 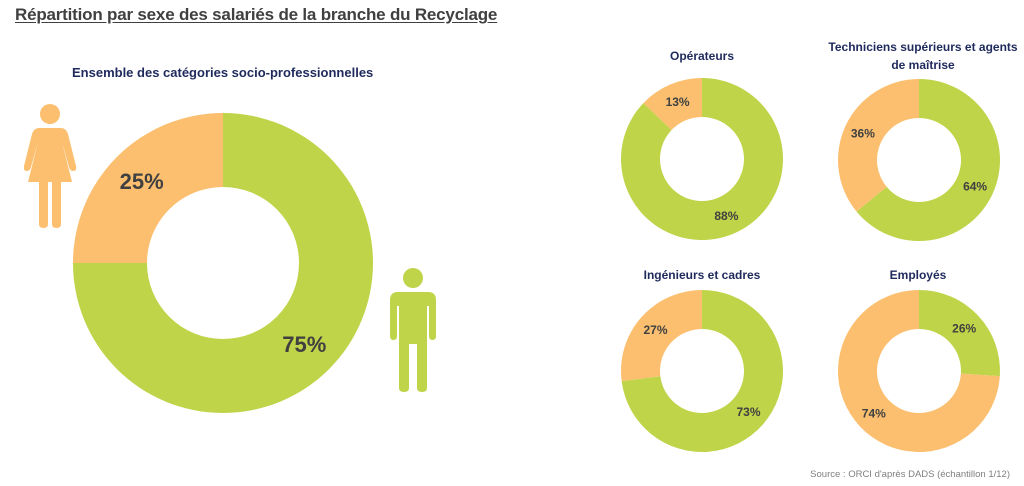 I want to click on chart-title-ingenieurs: Ingénieurs et cadres, so click(x=702, y=275).